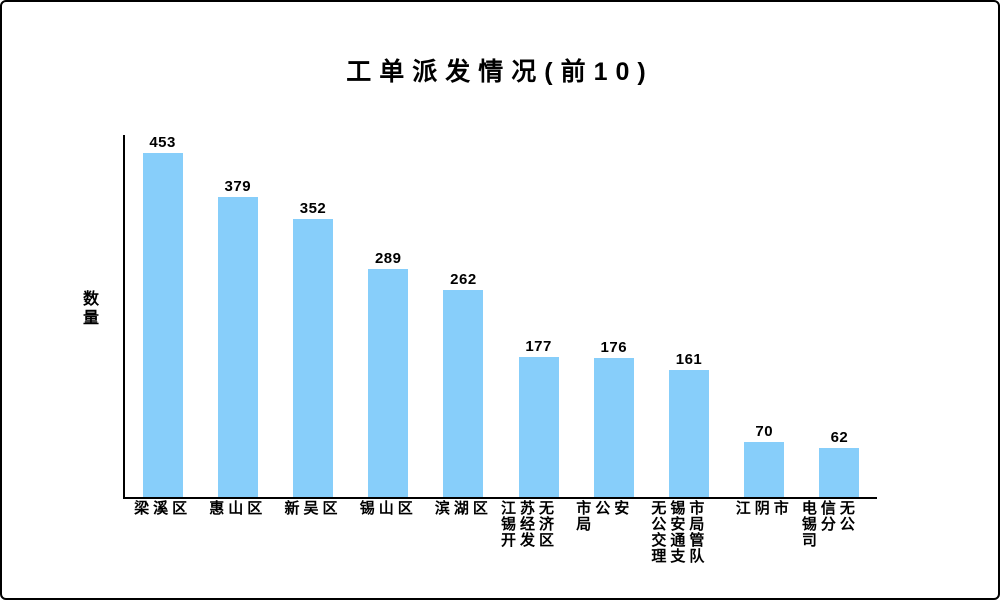 This screenshot has height=600, width=1000. What do you see at coordinates (614, 347) in the screenshot?
I see `bar-value-label: 176` at bounding box center [614, 347].